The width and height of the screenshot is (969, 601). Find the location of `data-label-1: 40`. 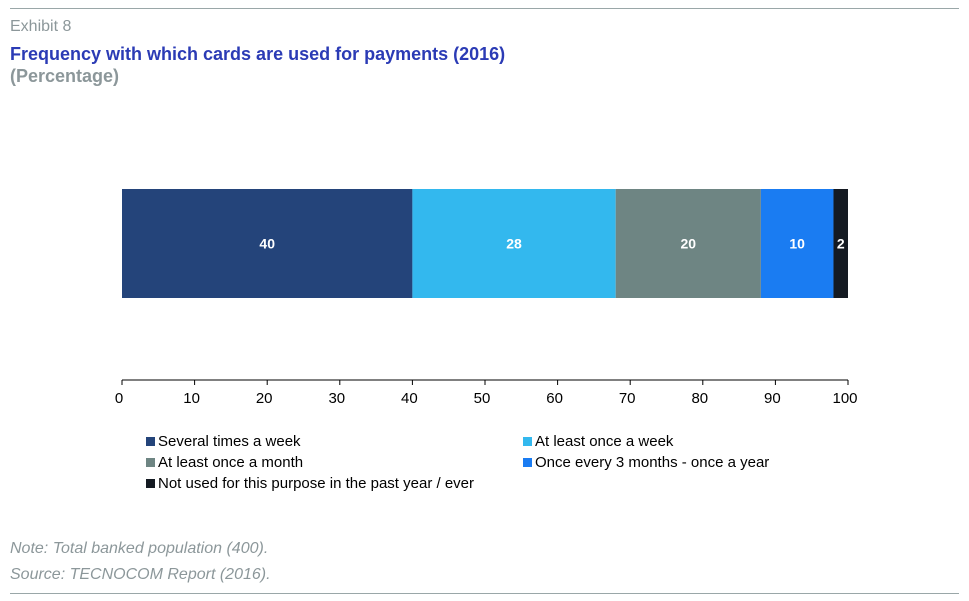

data-label-1: 40 is located at coordinates (267, 244).